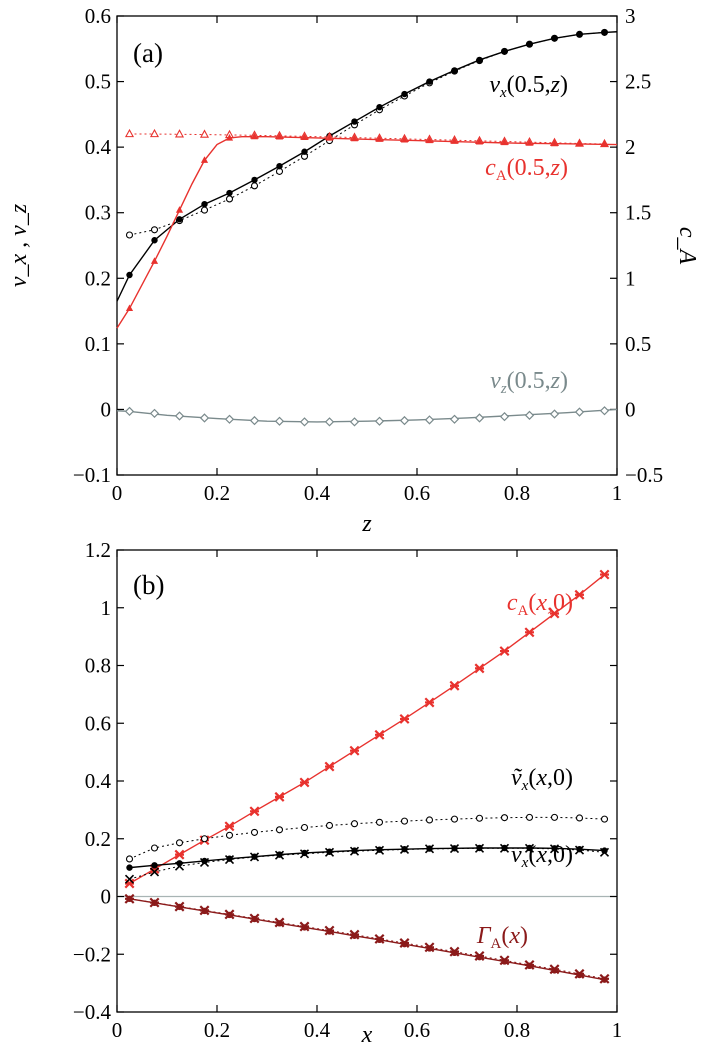  Describe the element at coordinates (542, 856) in the screenshot. I see `series-label-vx-b: vx(x,0)` at that location.